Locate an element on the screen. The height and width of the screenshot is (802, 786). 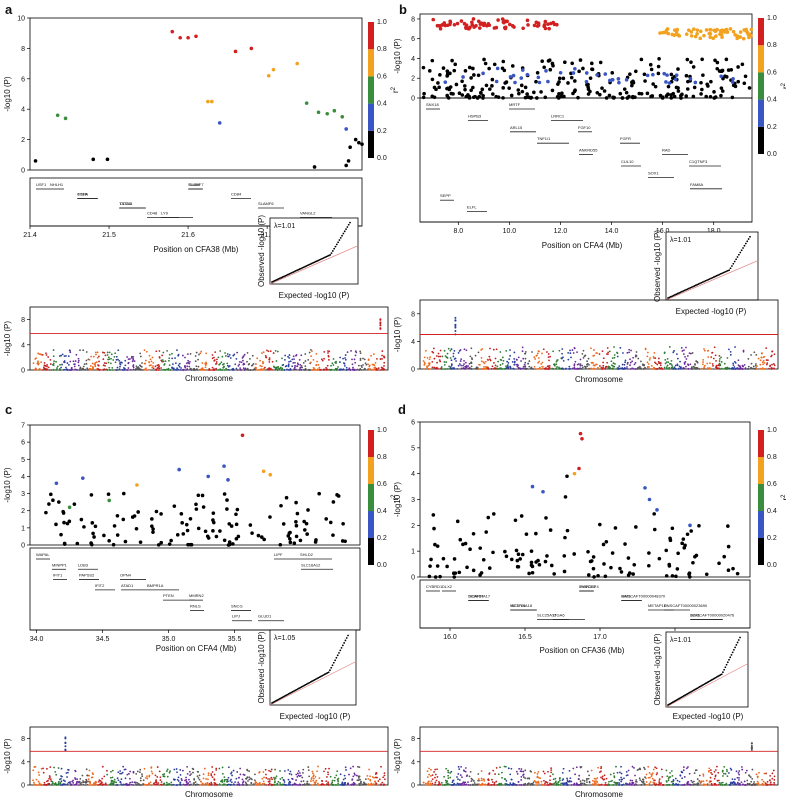
gene-label: CD244 is located at coordinates (126, 203).